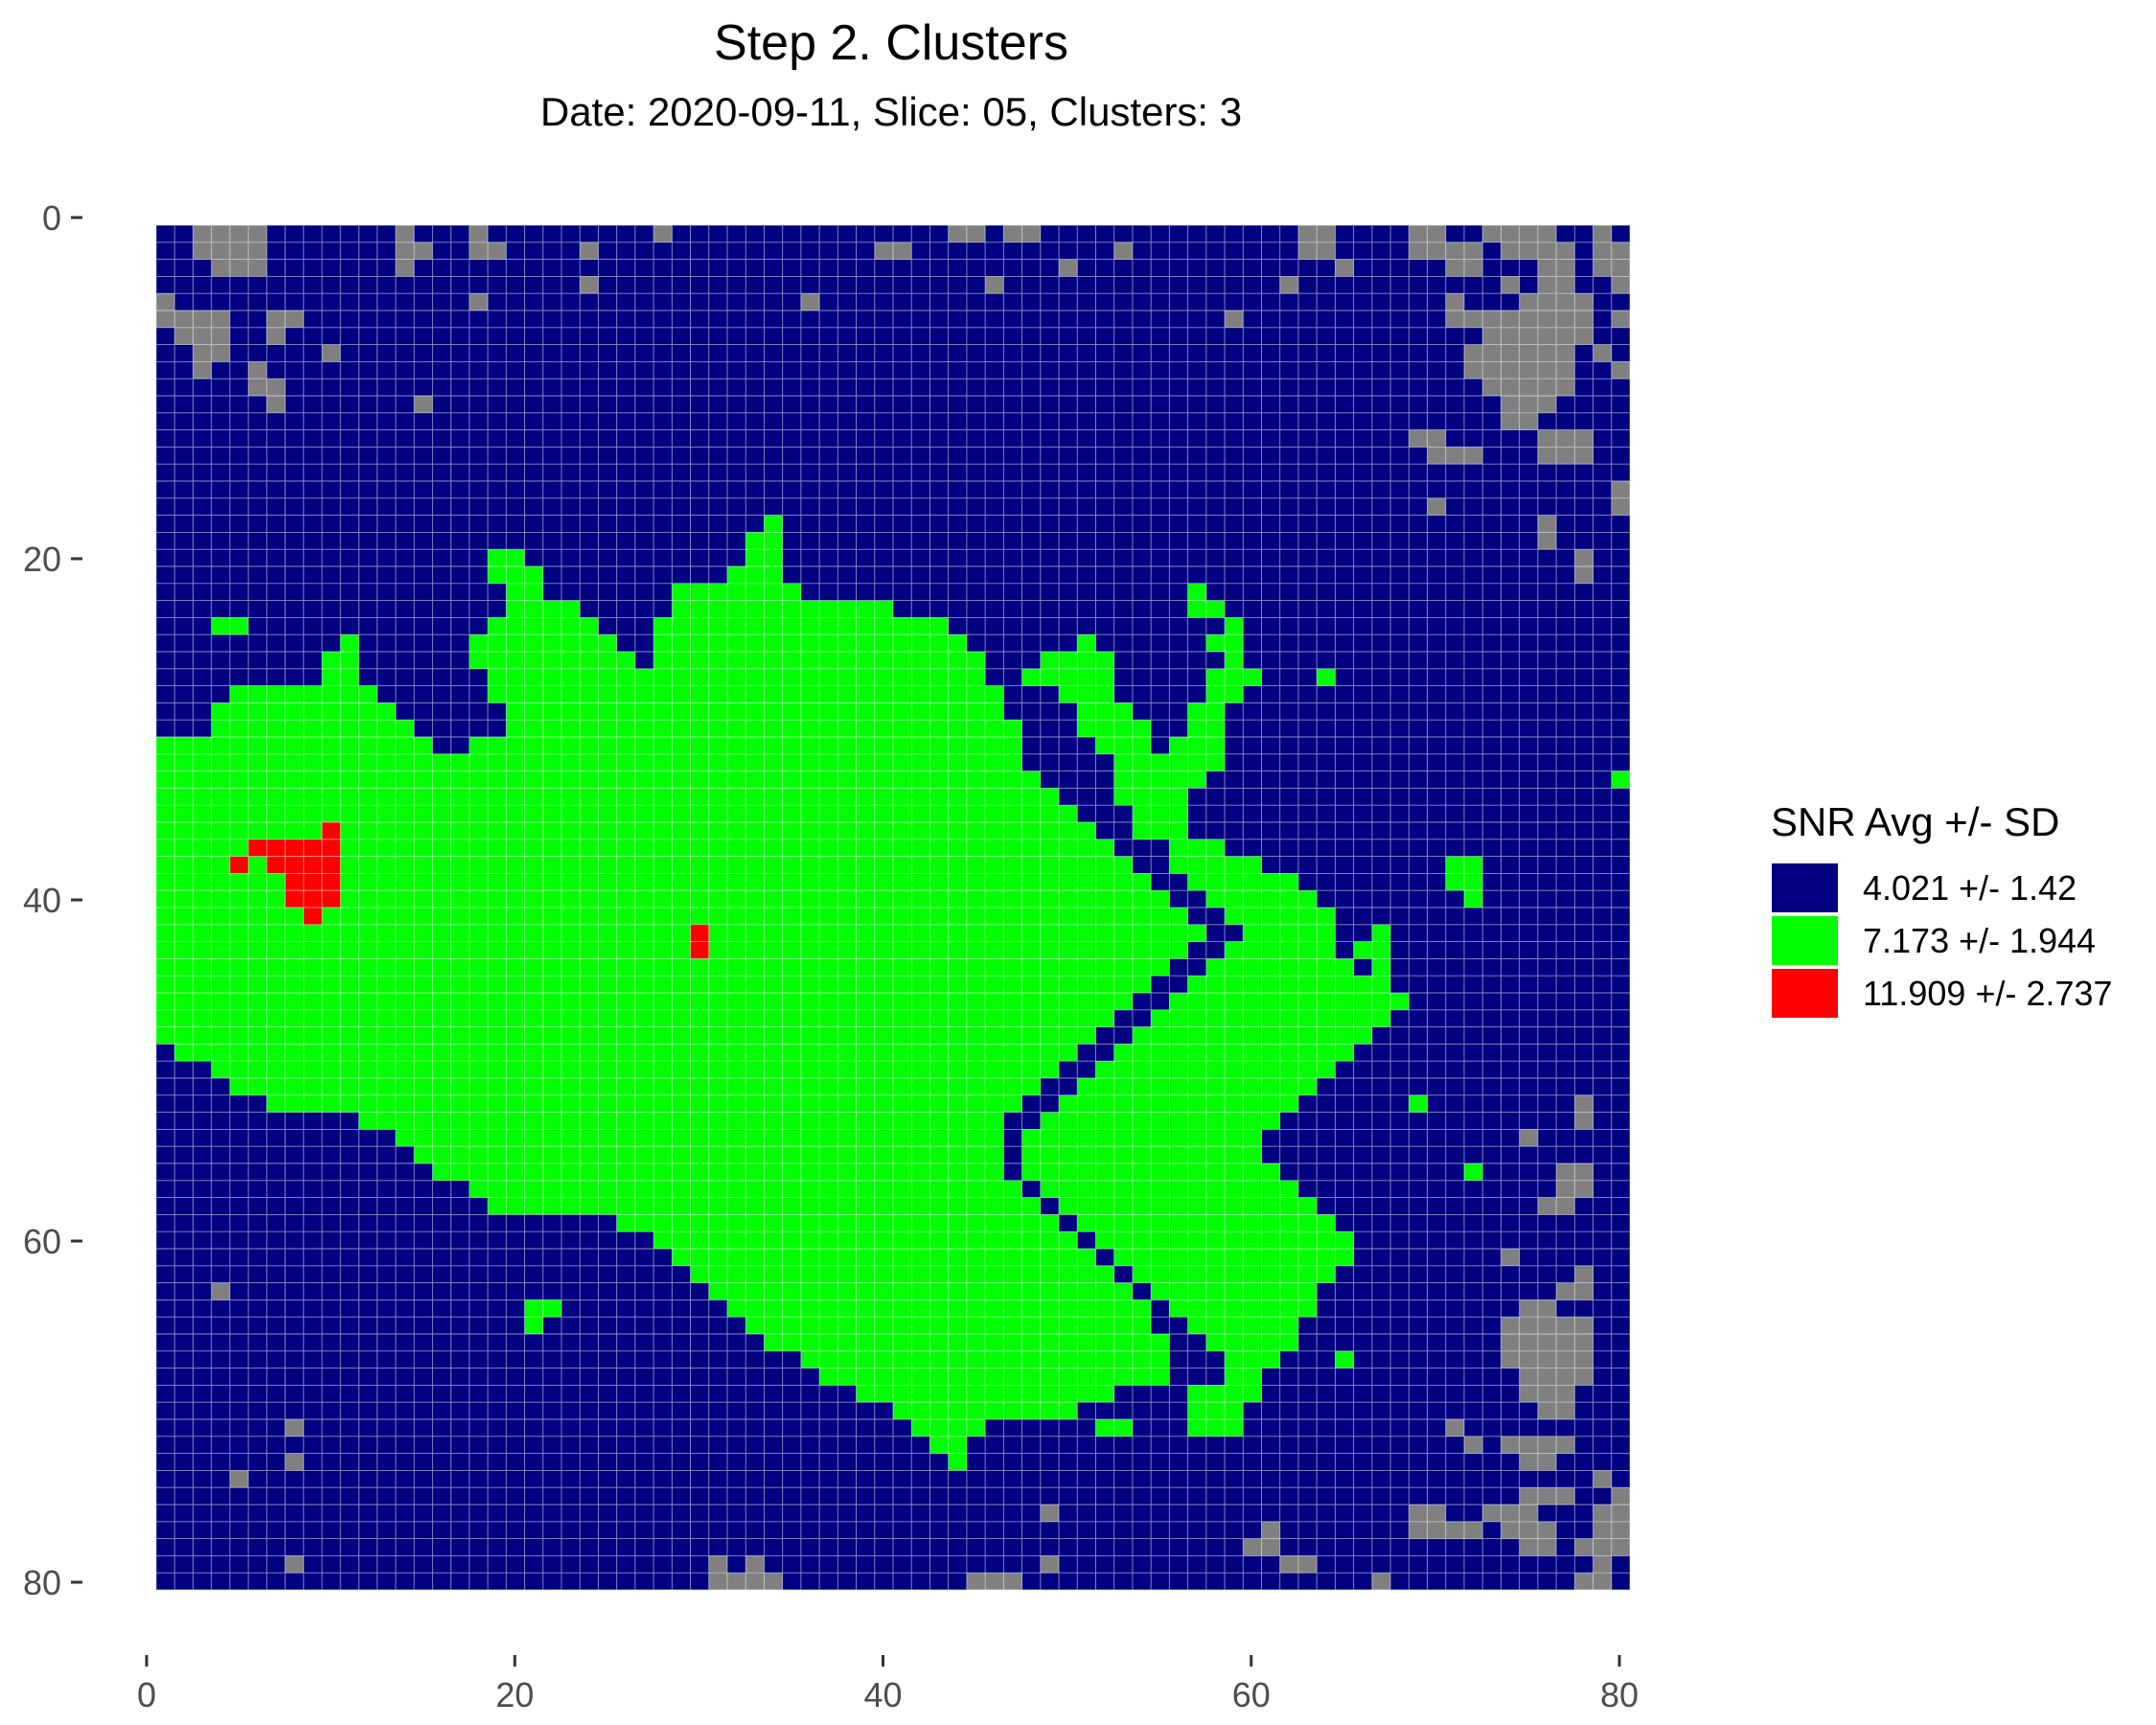  What do you see at coordinates (1988, 993) in the screenshot?
I see `legend-label: 11.909 +/- 2.737` at bounding box center [1988, 993].